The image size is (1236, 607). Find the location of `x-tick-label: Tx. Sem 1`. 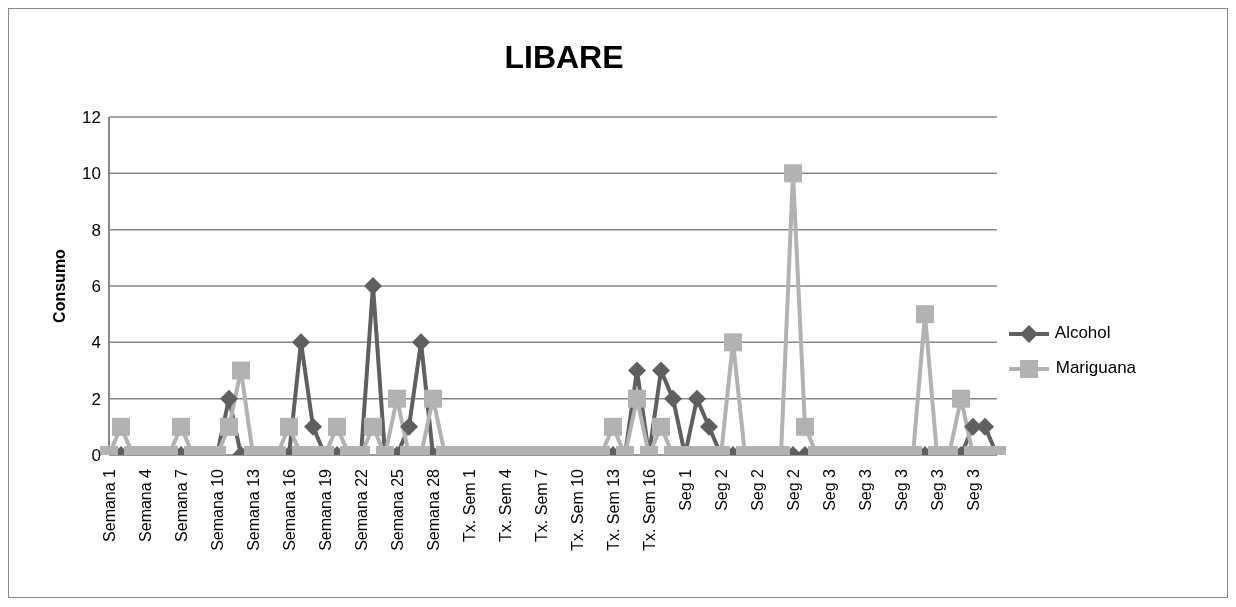

x-tick-label: Tx. Sem 1 is located at coordinates (469, 505).